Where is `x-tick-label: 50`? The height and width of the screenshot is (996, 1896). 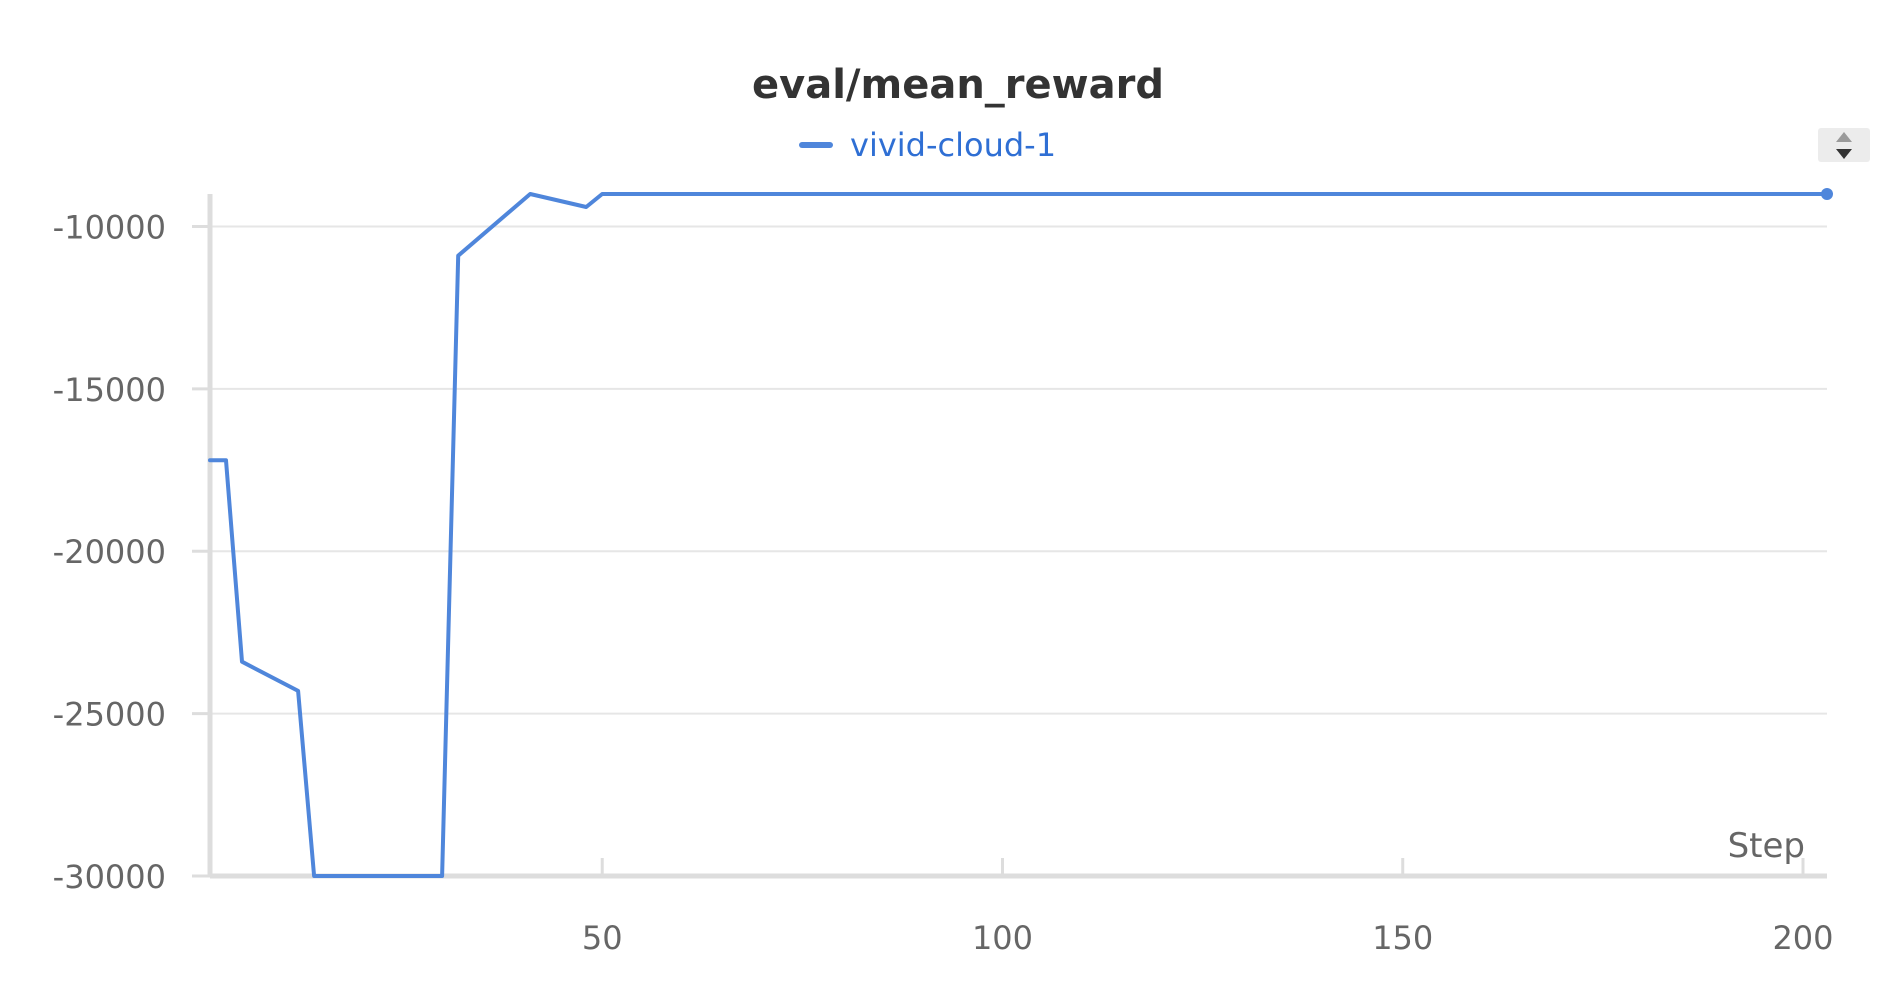
x-tick-label: 50 is located at coordinates (602, 938).